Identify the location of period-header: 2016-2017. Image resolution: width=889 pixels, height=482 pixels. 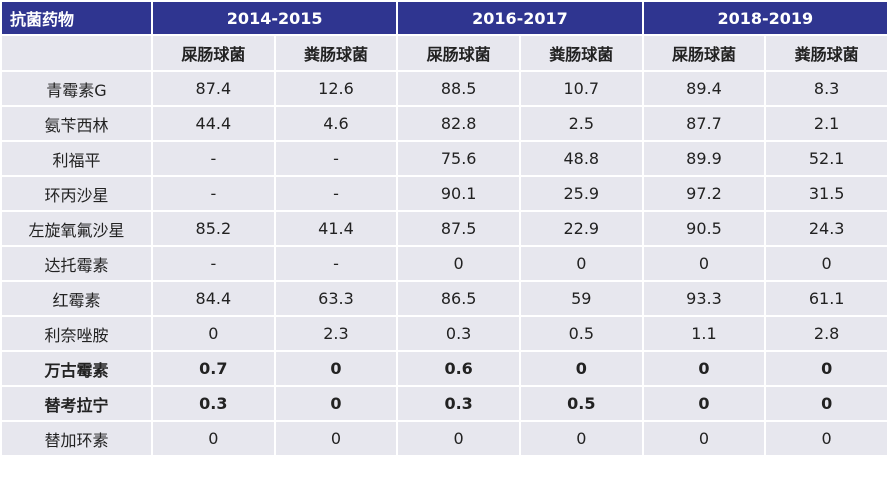
(520, 18).